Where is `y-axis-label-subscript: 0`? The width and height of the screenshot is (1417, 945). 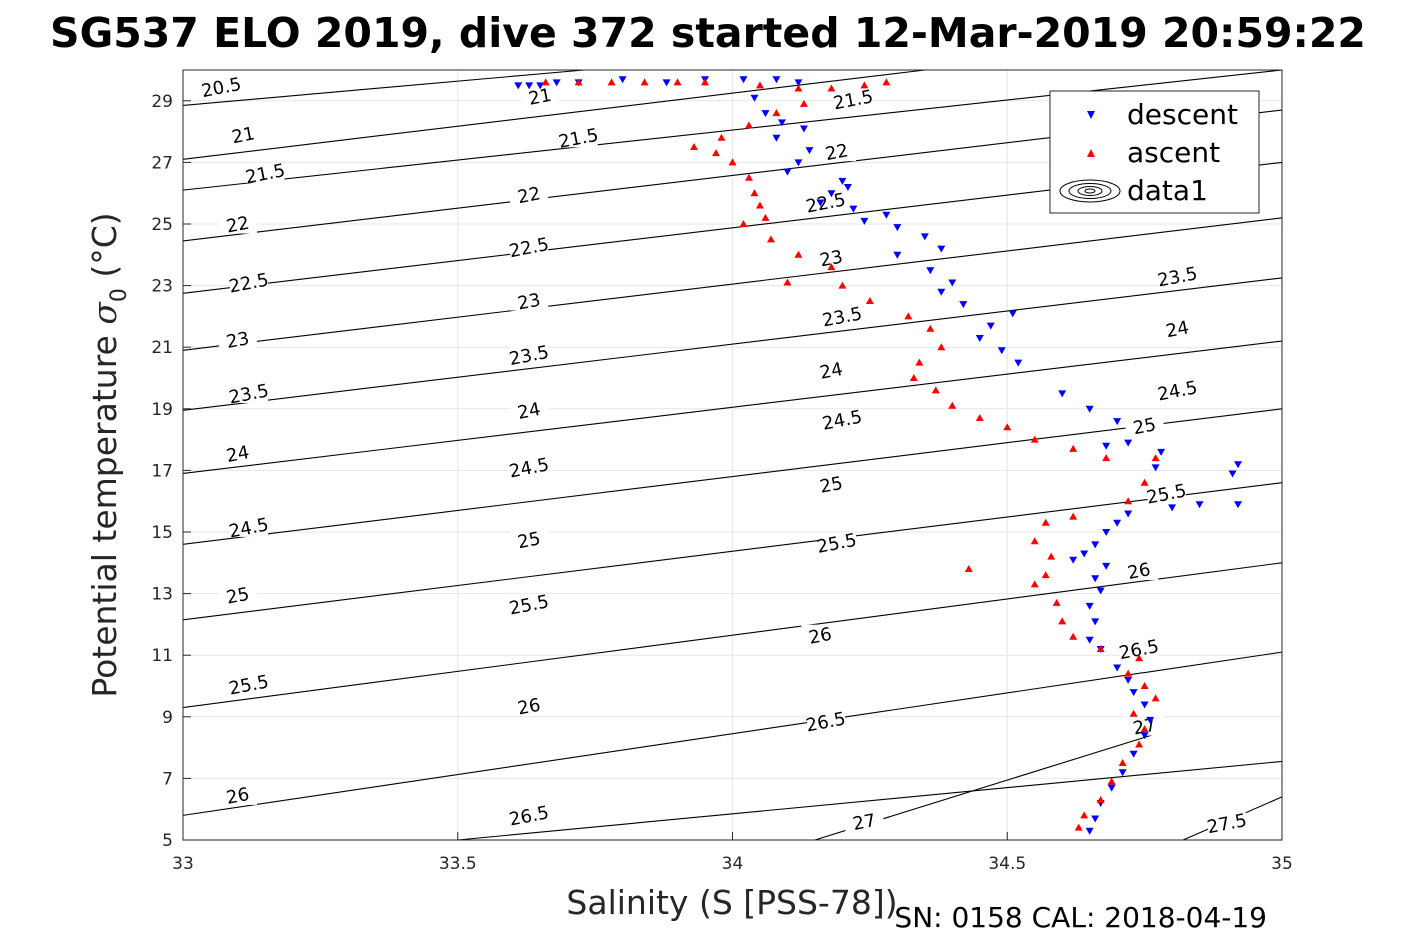
y-axis-label-subscript: 0 is located at coordinates (119, 295).